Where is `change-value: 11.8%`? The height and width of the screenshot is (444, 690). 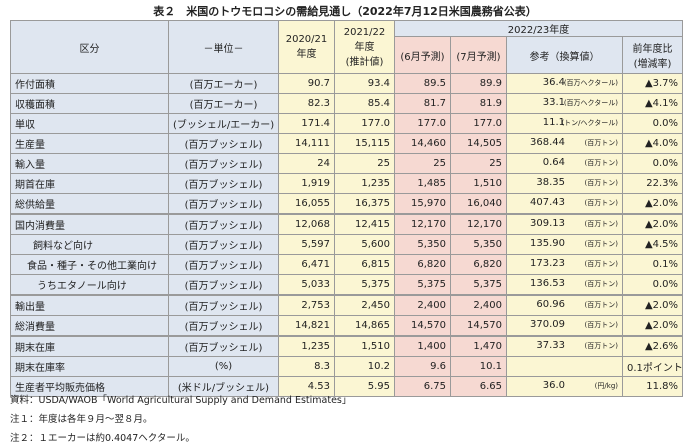 change-value: 11.8% is located at coordinates (652, 386).